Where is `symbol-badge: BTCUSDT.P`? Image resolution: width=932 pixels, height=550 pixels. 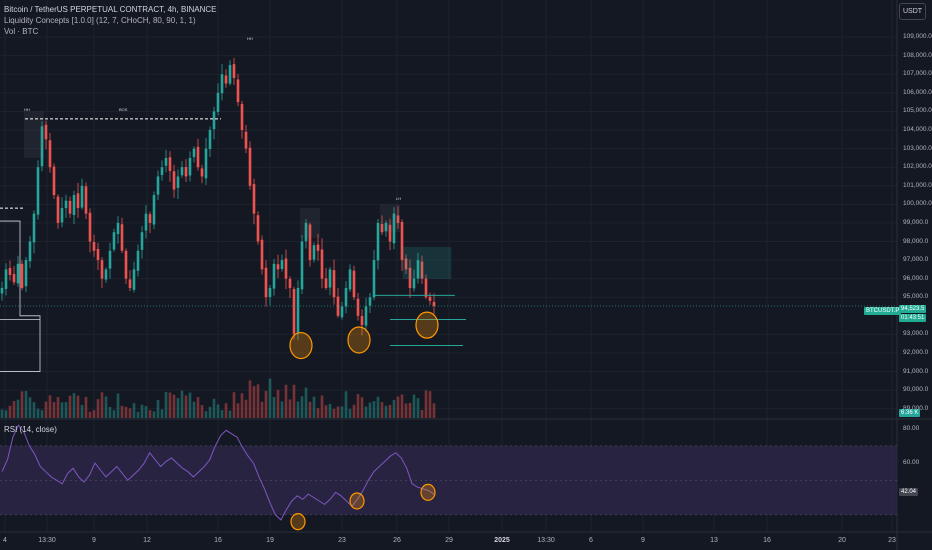
symbol-badge: BTCUSDT.P is located at coordinates (883, 311).